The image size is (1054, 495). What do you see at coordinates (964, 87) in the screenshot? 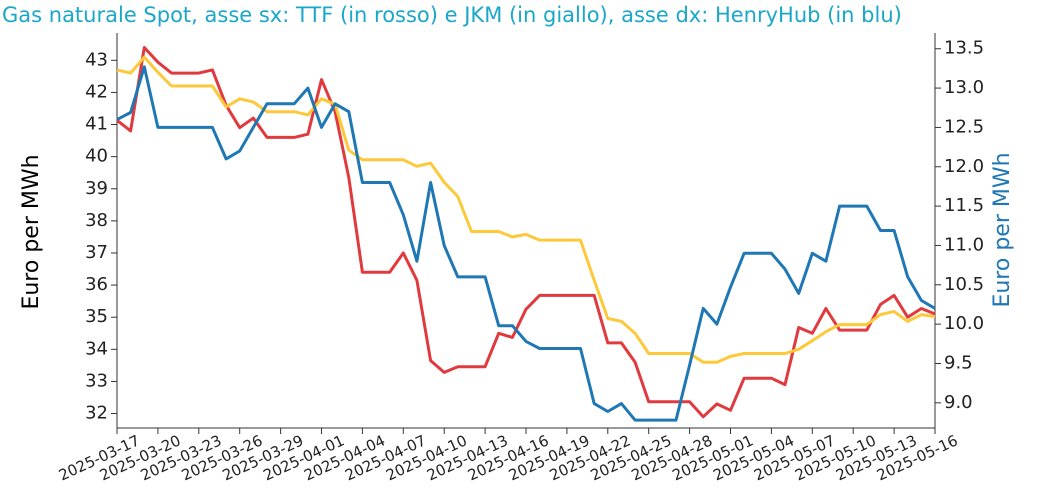
I see `y2-tick-label: 13.0` at bounding box center [964, 87].